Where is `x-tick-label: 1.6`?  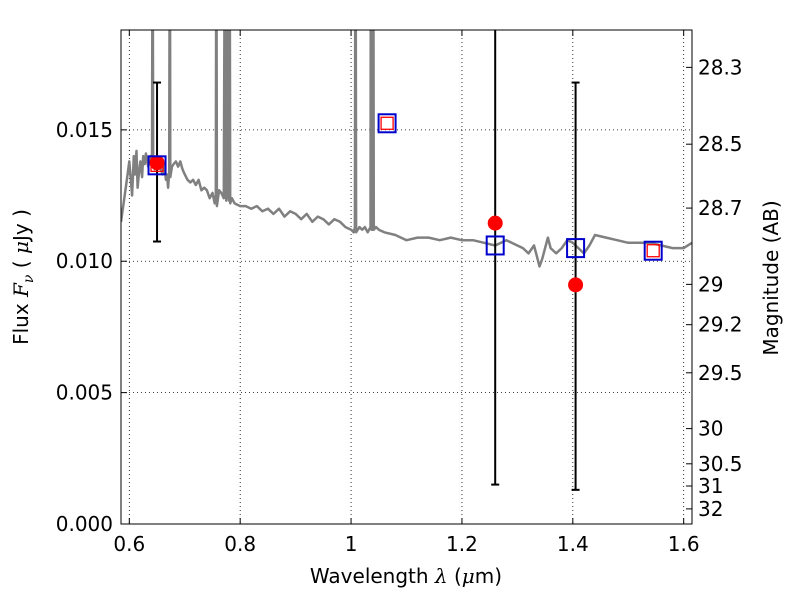 x-tick-label: 1.6 is located at coordinates (684, 544).